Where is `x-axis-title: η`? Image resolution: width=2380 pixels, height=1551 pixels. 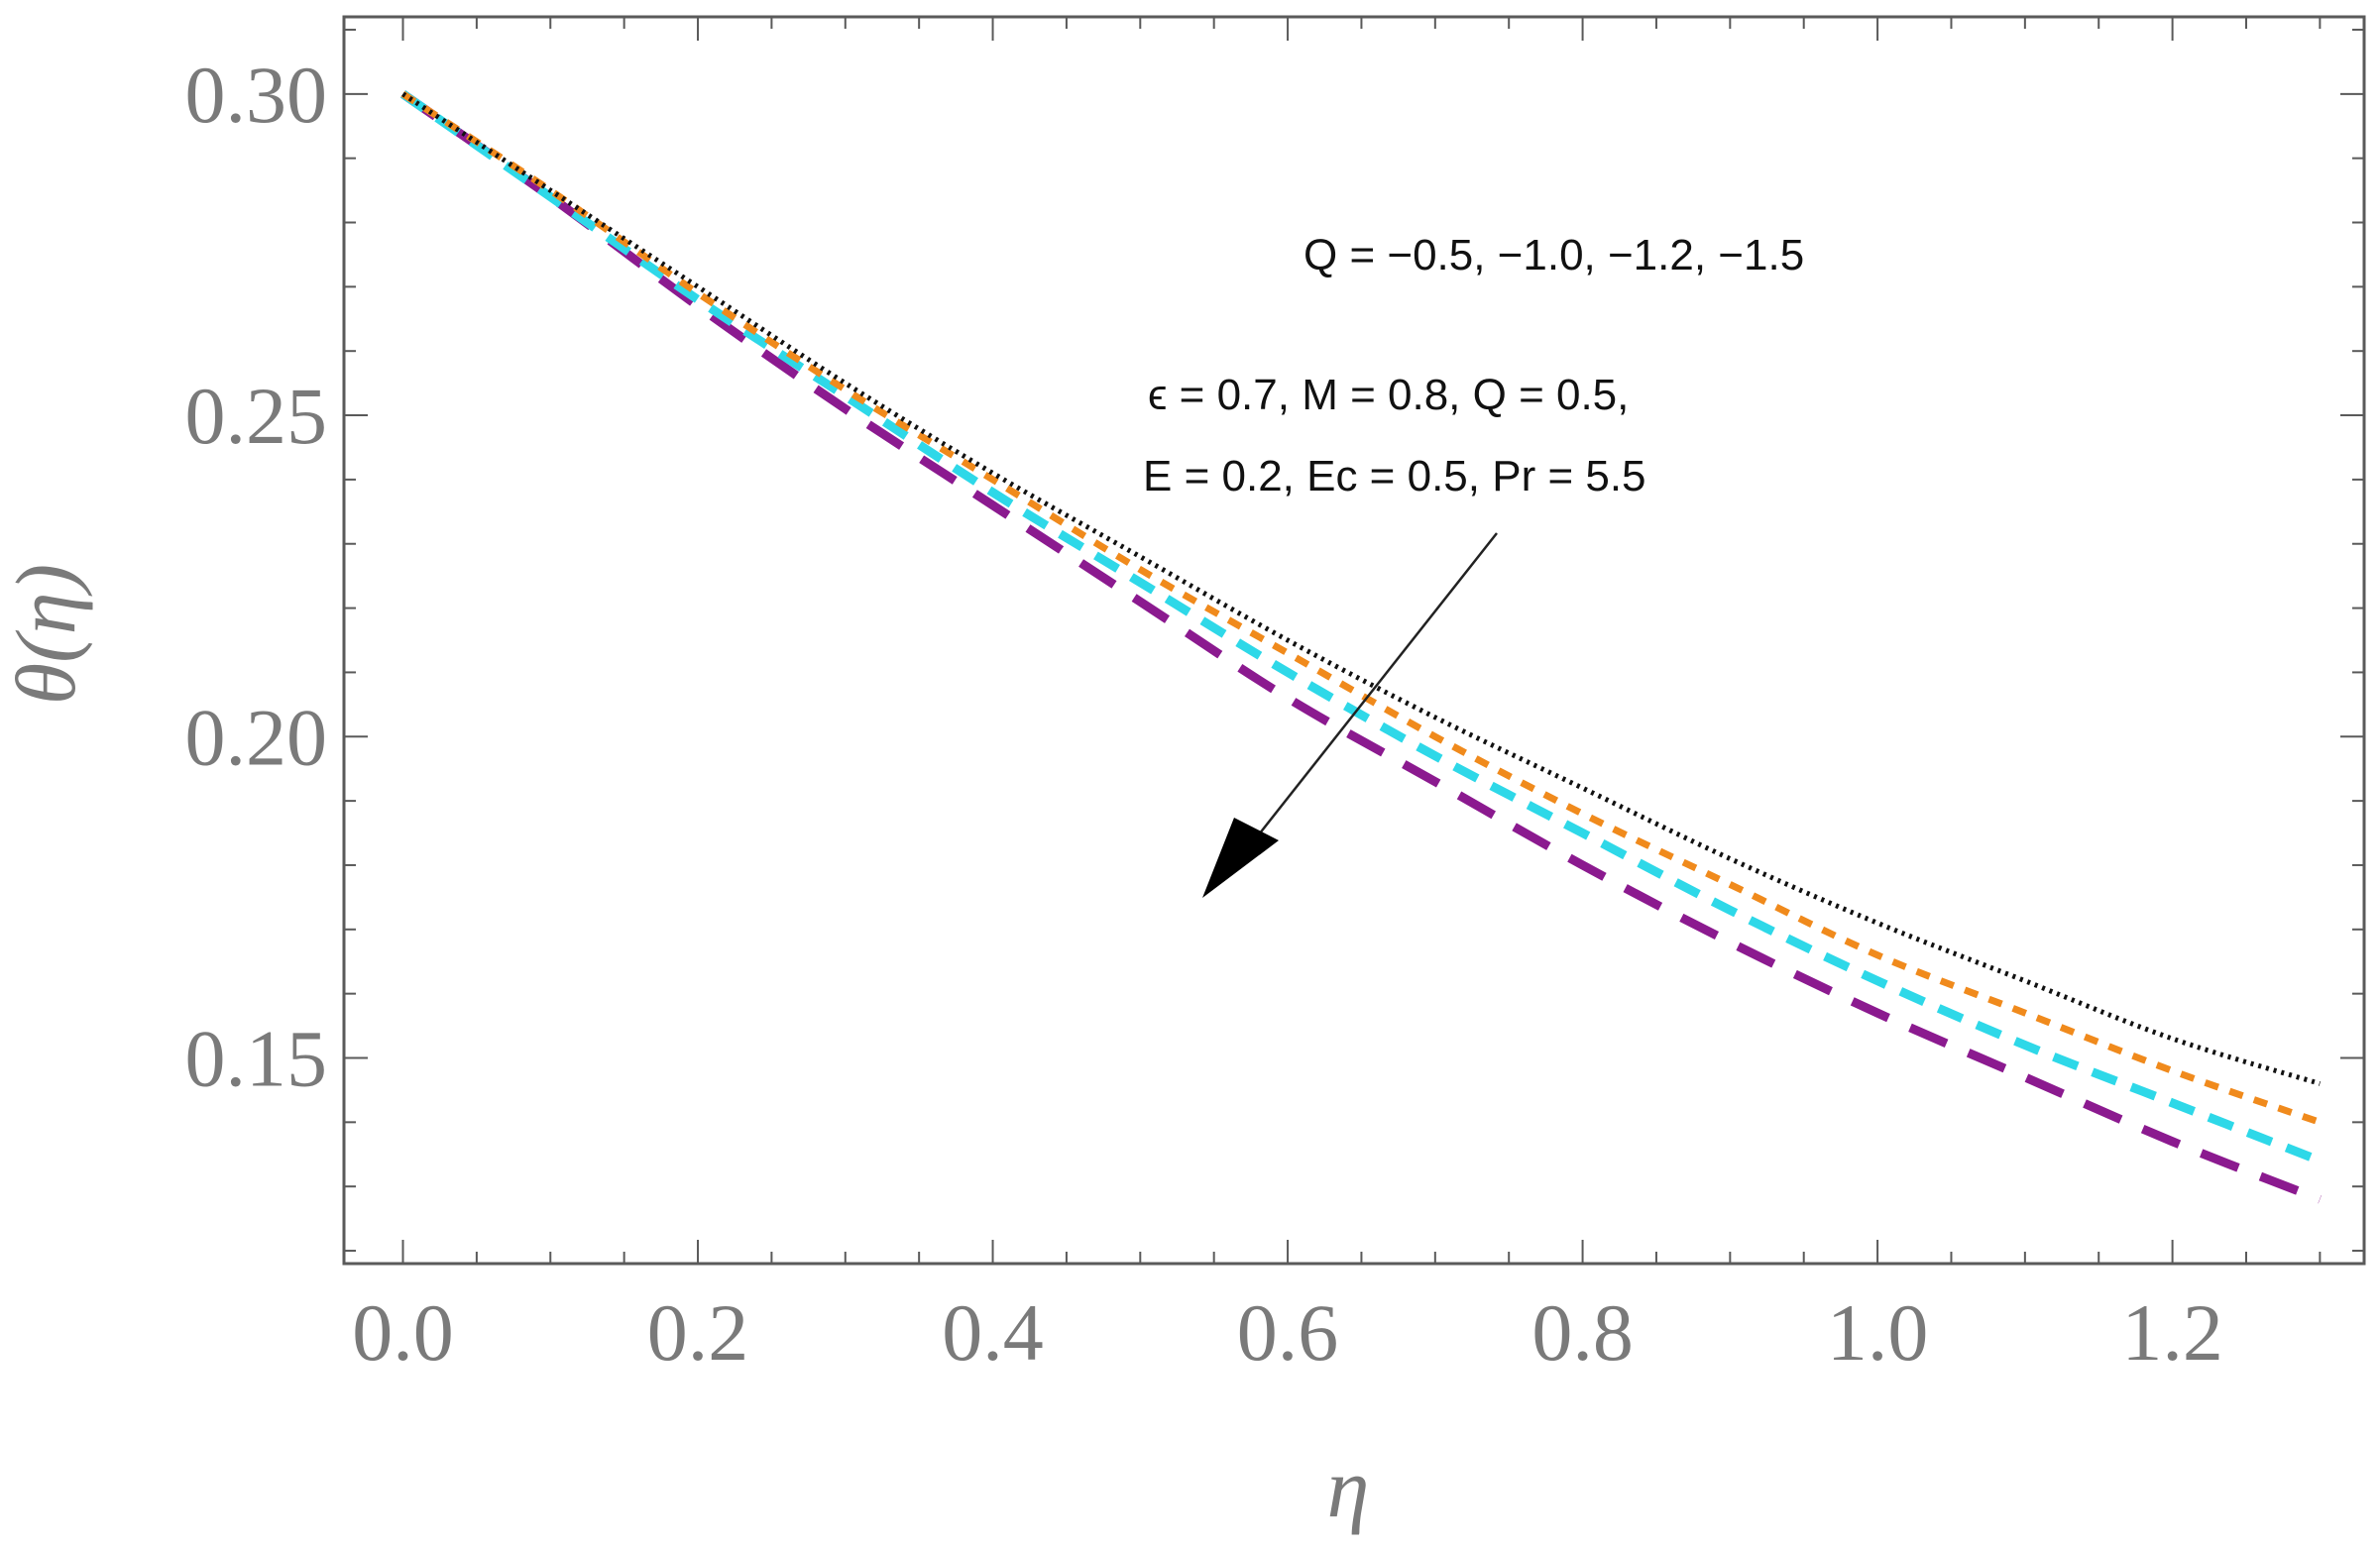 x-axis-title: η is located at coordinates (1348, 1487).